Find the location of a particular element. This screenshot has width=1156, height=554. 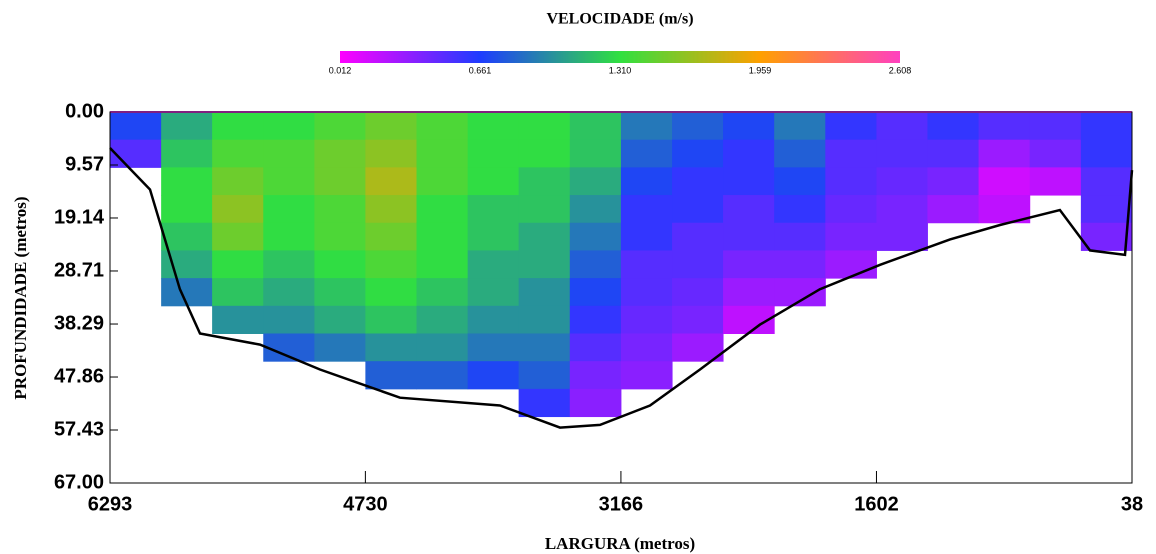

y-tick-label: 47.86 is located at coordinates (79, 376).